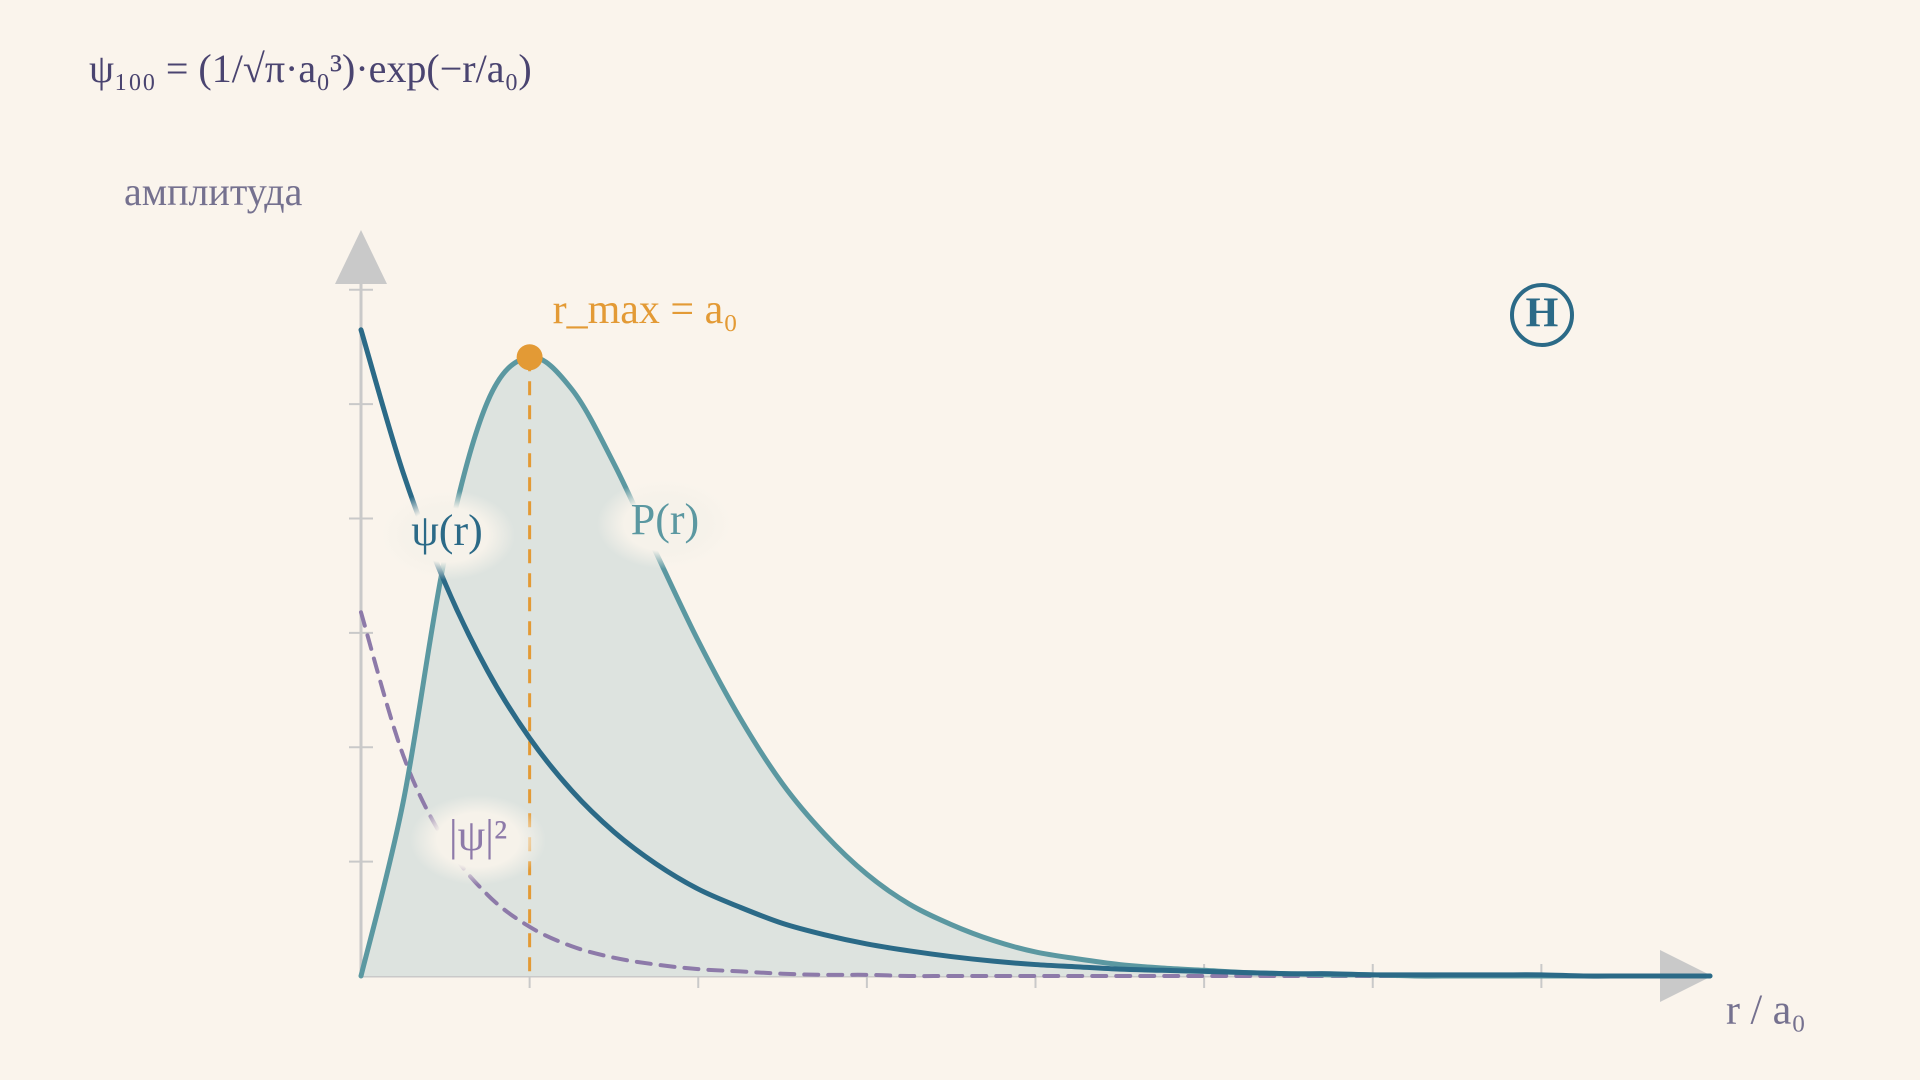  Describe the element at coordinates (447, 530) in the screenshot. I see `series-label: ψ(r)` at that location.